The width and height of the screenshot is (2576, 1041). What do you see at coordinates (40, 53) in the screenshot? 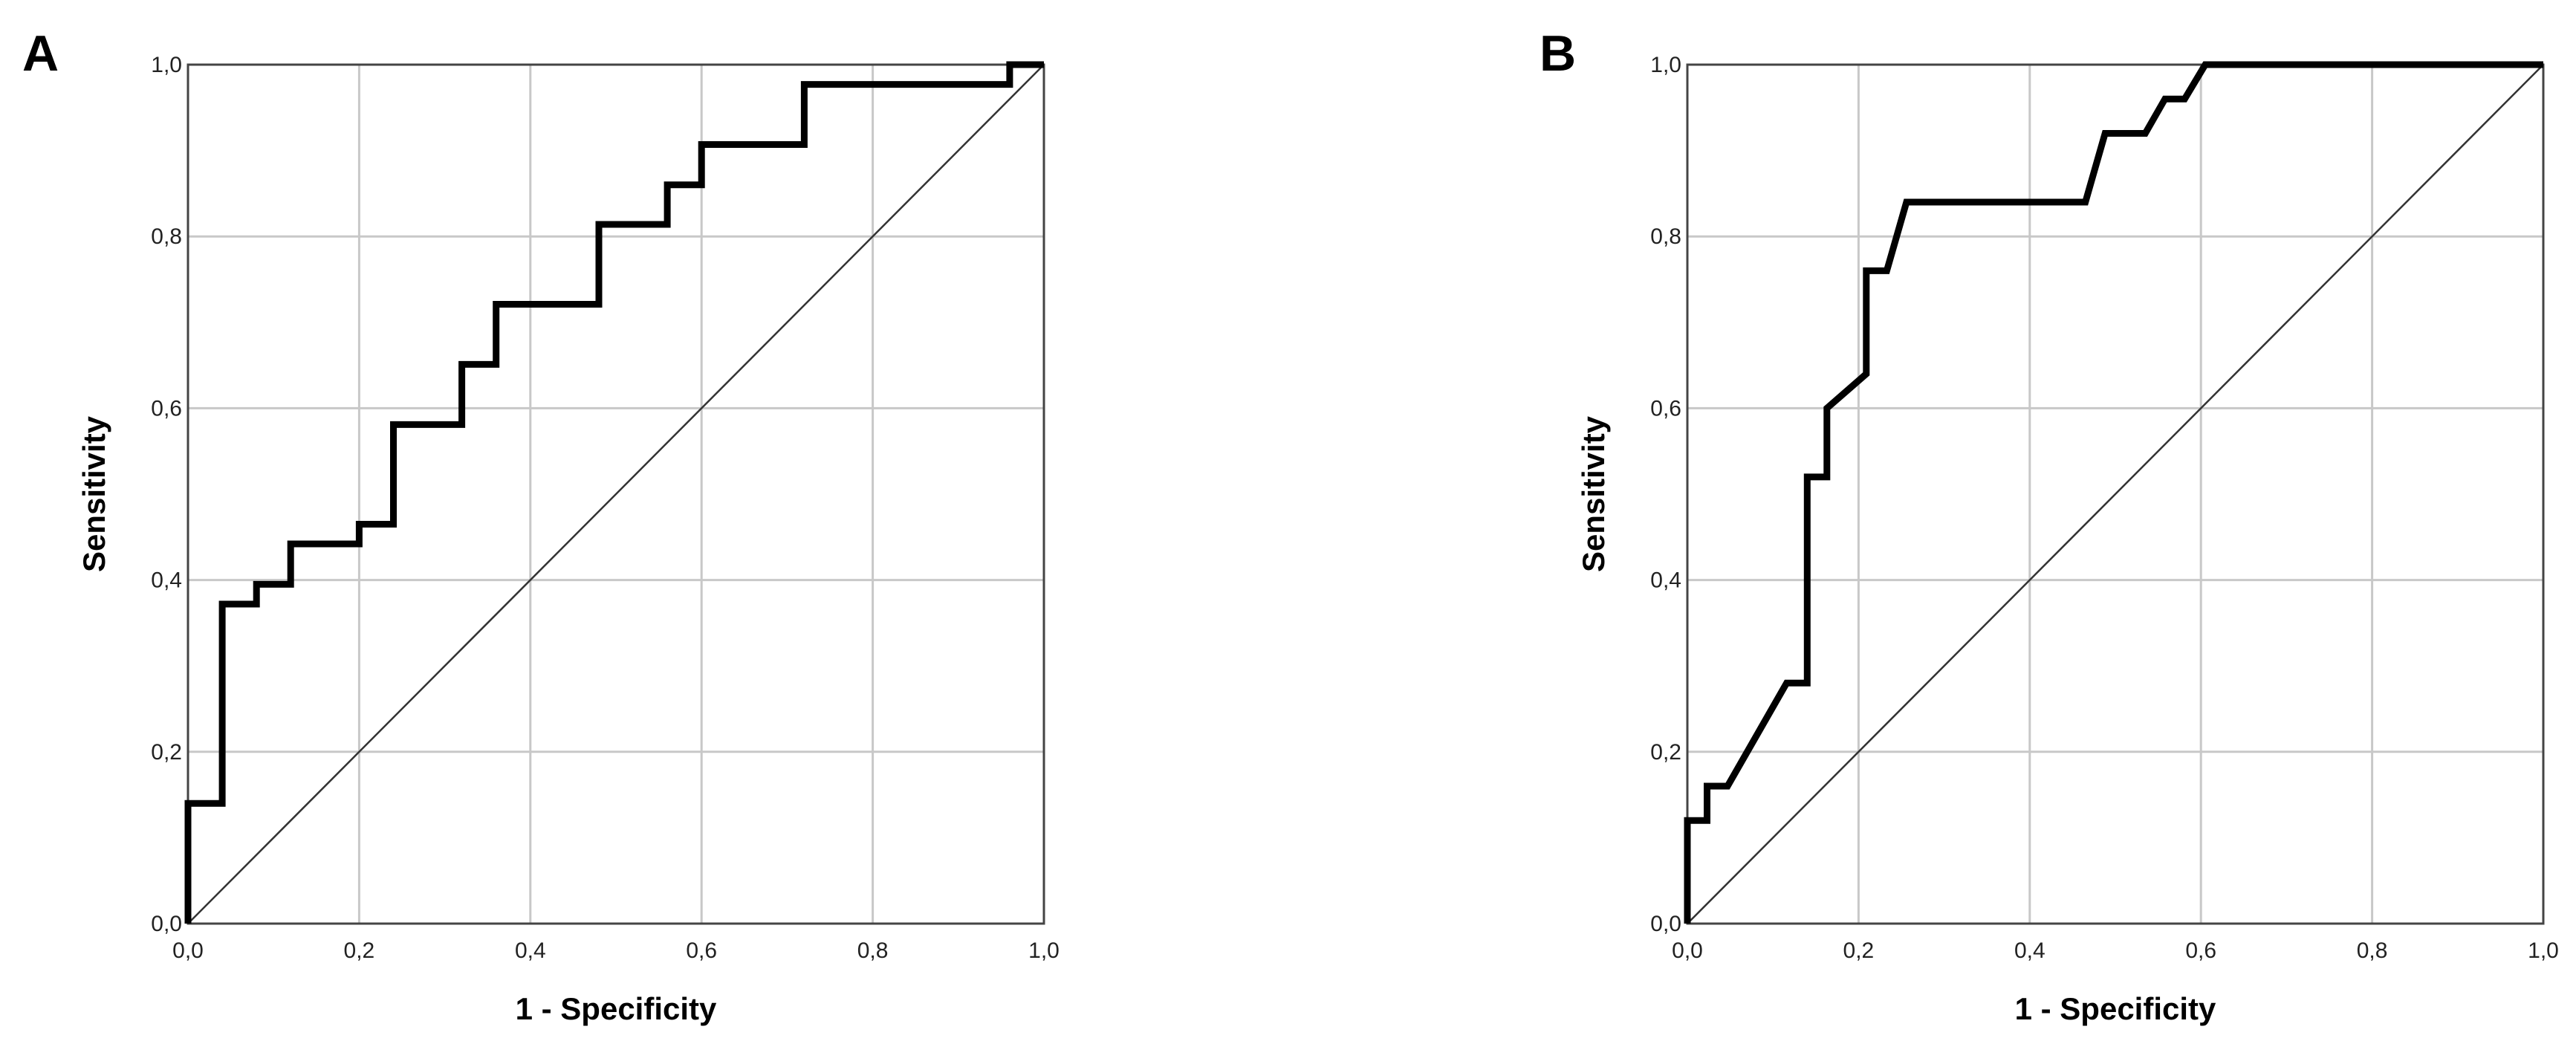
I see `panel-label: A` at bounding box center [40, 53].